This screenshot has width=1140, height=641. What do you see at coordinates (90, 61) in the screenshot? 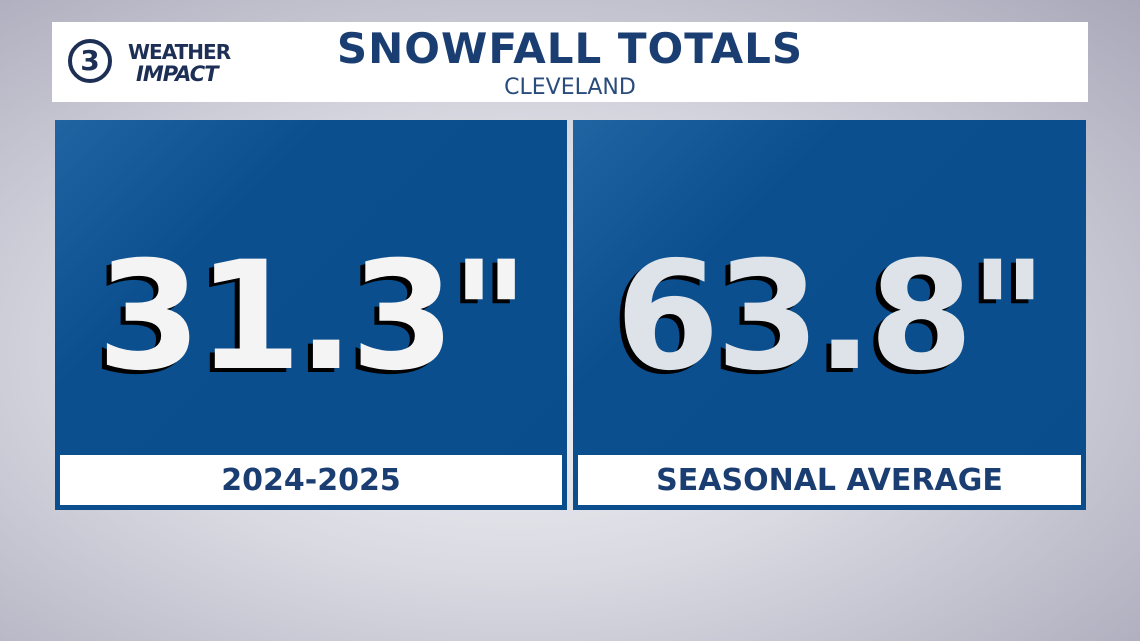
I see `logo-number: 3` at bounding box center [90, 61].